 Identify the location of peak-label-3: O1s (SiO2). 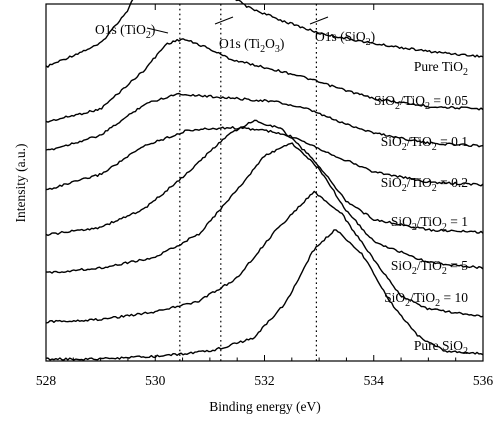
(345, 38).